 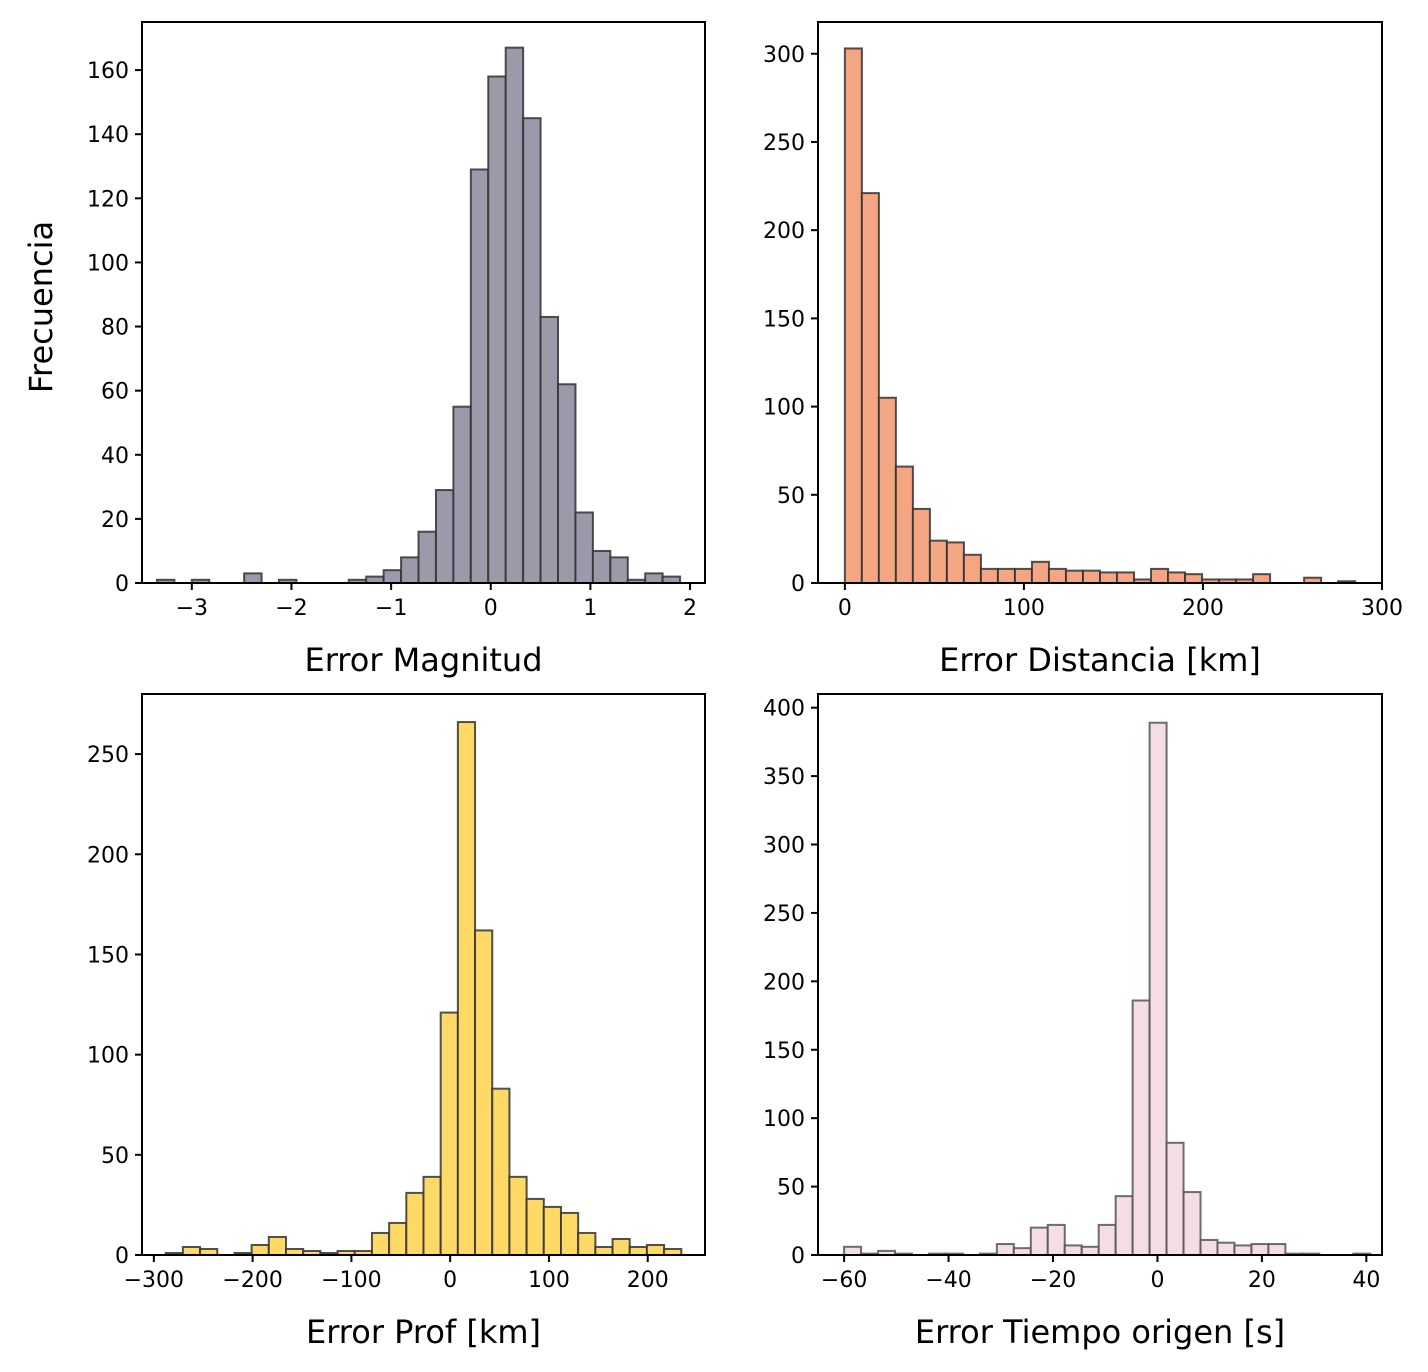 I want to click on yticks-tiempo: 0 50 100 150 200 250 300 350 400, so click(x=790, y=983).